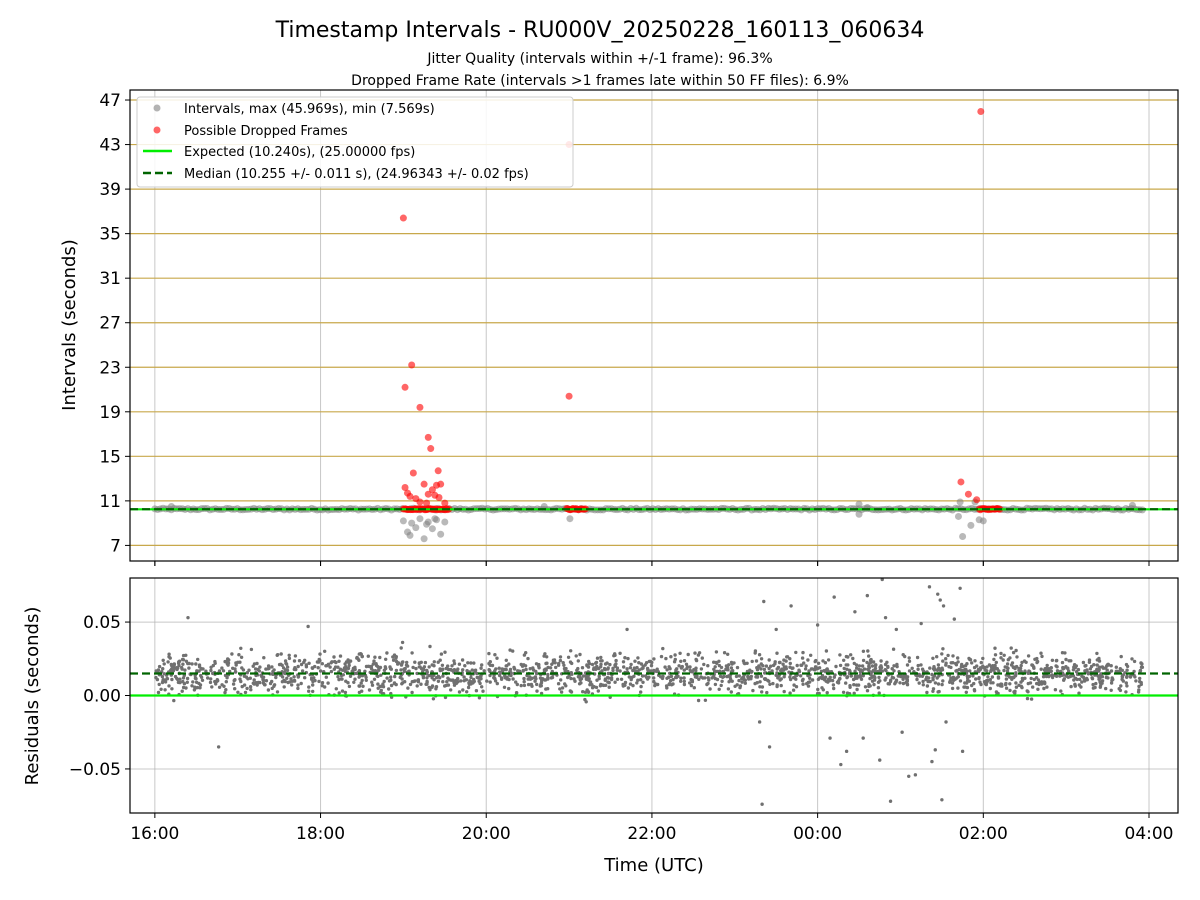 This screenshot has width=1200, height=900. I want to click on x-tick-label: 02:00, so click(983, 834).